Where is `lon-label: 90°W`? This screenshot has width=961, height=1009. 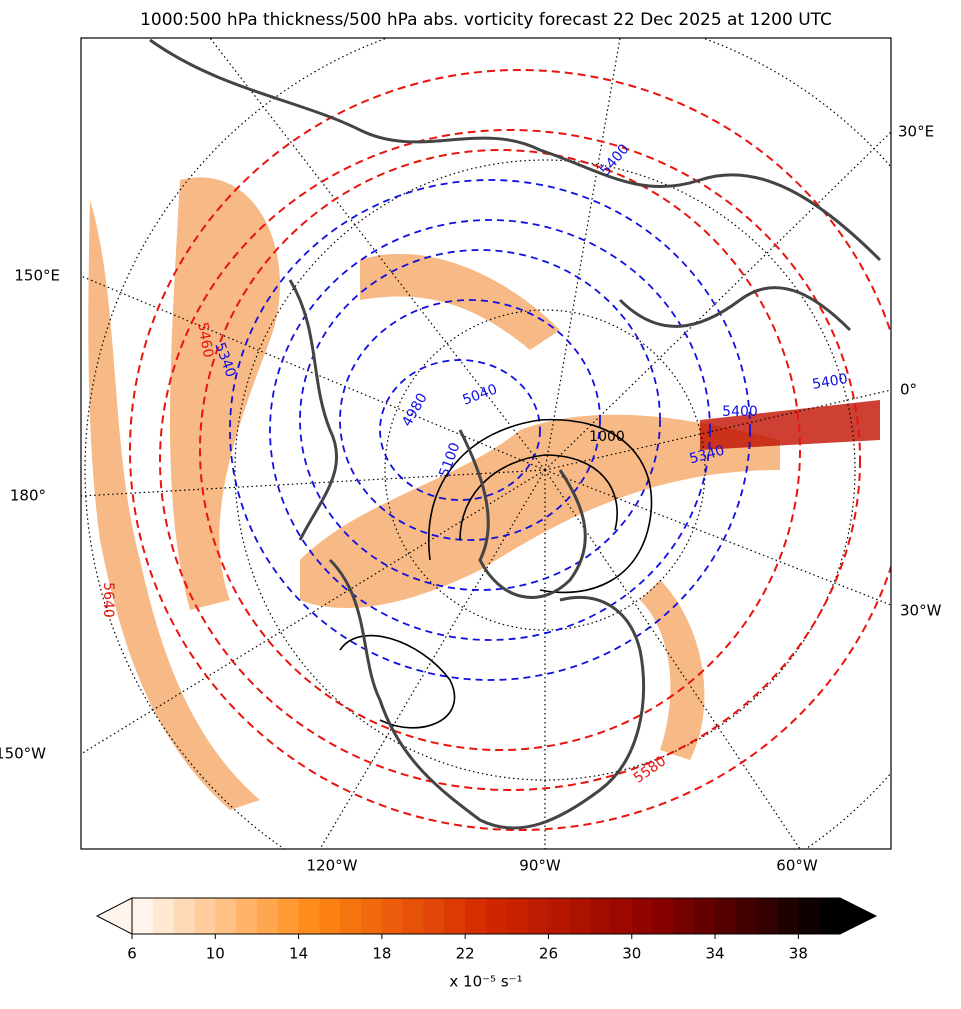
lon-label: 90°W is located at coordinates (540, 866).